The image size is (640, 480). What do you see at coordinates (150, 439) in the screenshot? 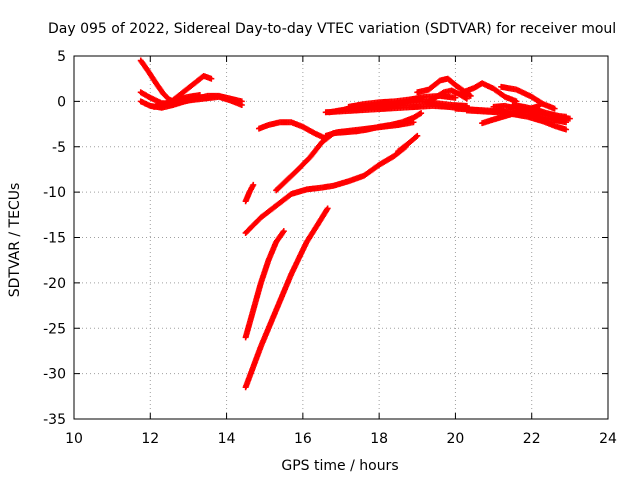
I see `x-tick-label: 12` at bounding box center [150, 439].